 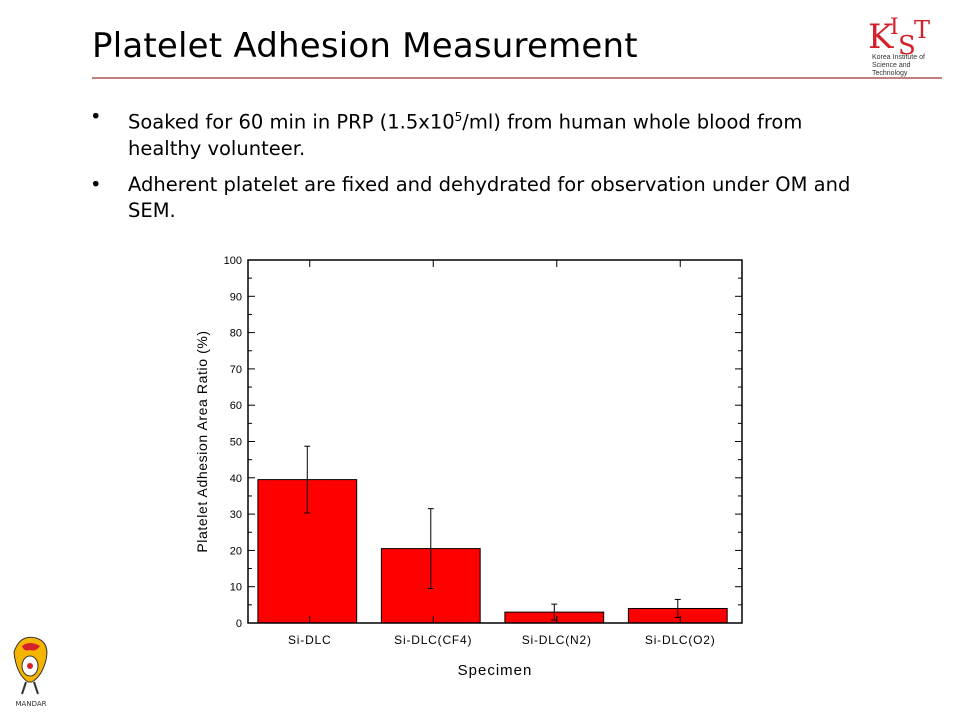 I want to click on mascot-logo: MANDAR, so click(x=30, y=672).